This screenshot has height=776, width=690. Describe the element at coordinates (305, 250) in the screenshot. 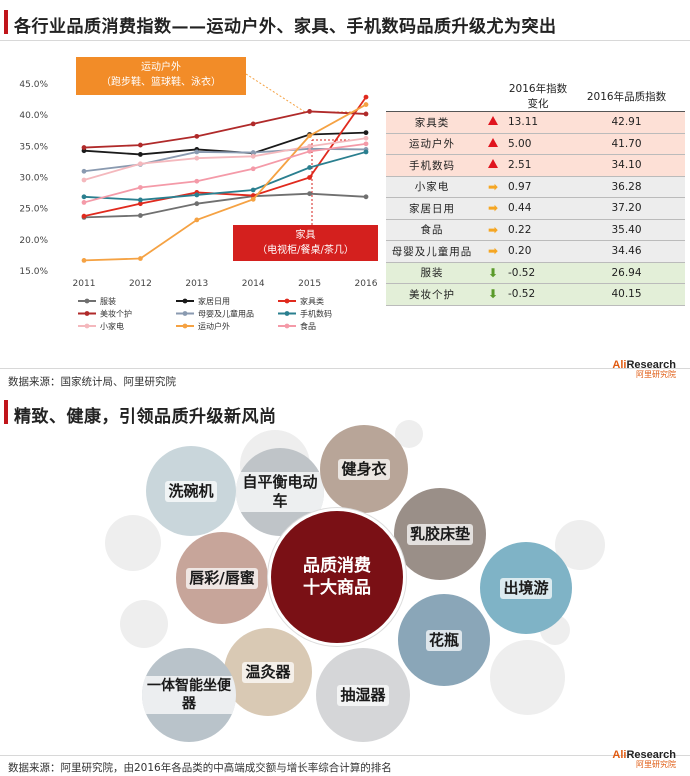

I see `callout-furniture-detail: （电视柜/餐桌/茶几）` at that location.